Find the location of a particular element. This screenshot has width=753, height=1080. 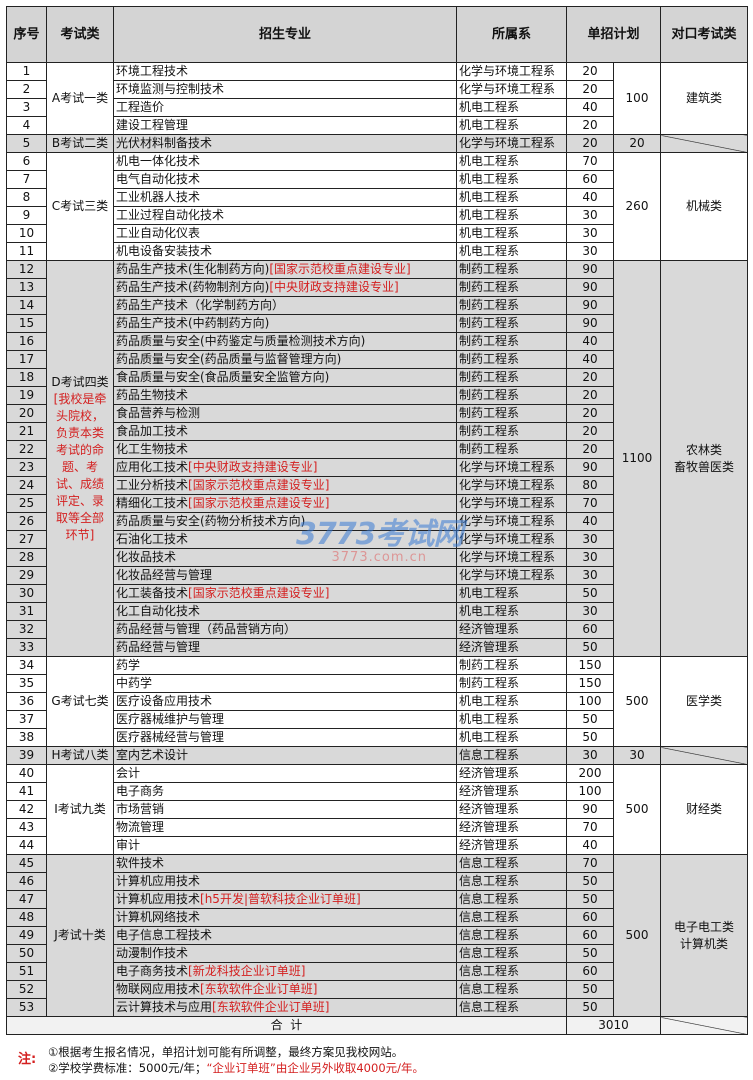

exam-type: D考试四类 is located at coordinates (80, 381).